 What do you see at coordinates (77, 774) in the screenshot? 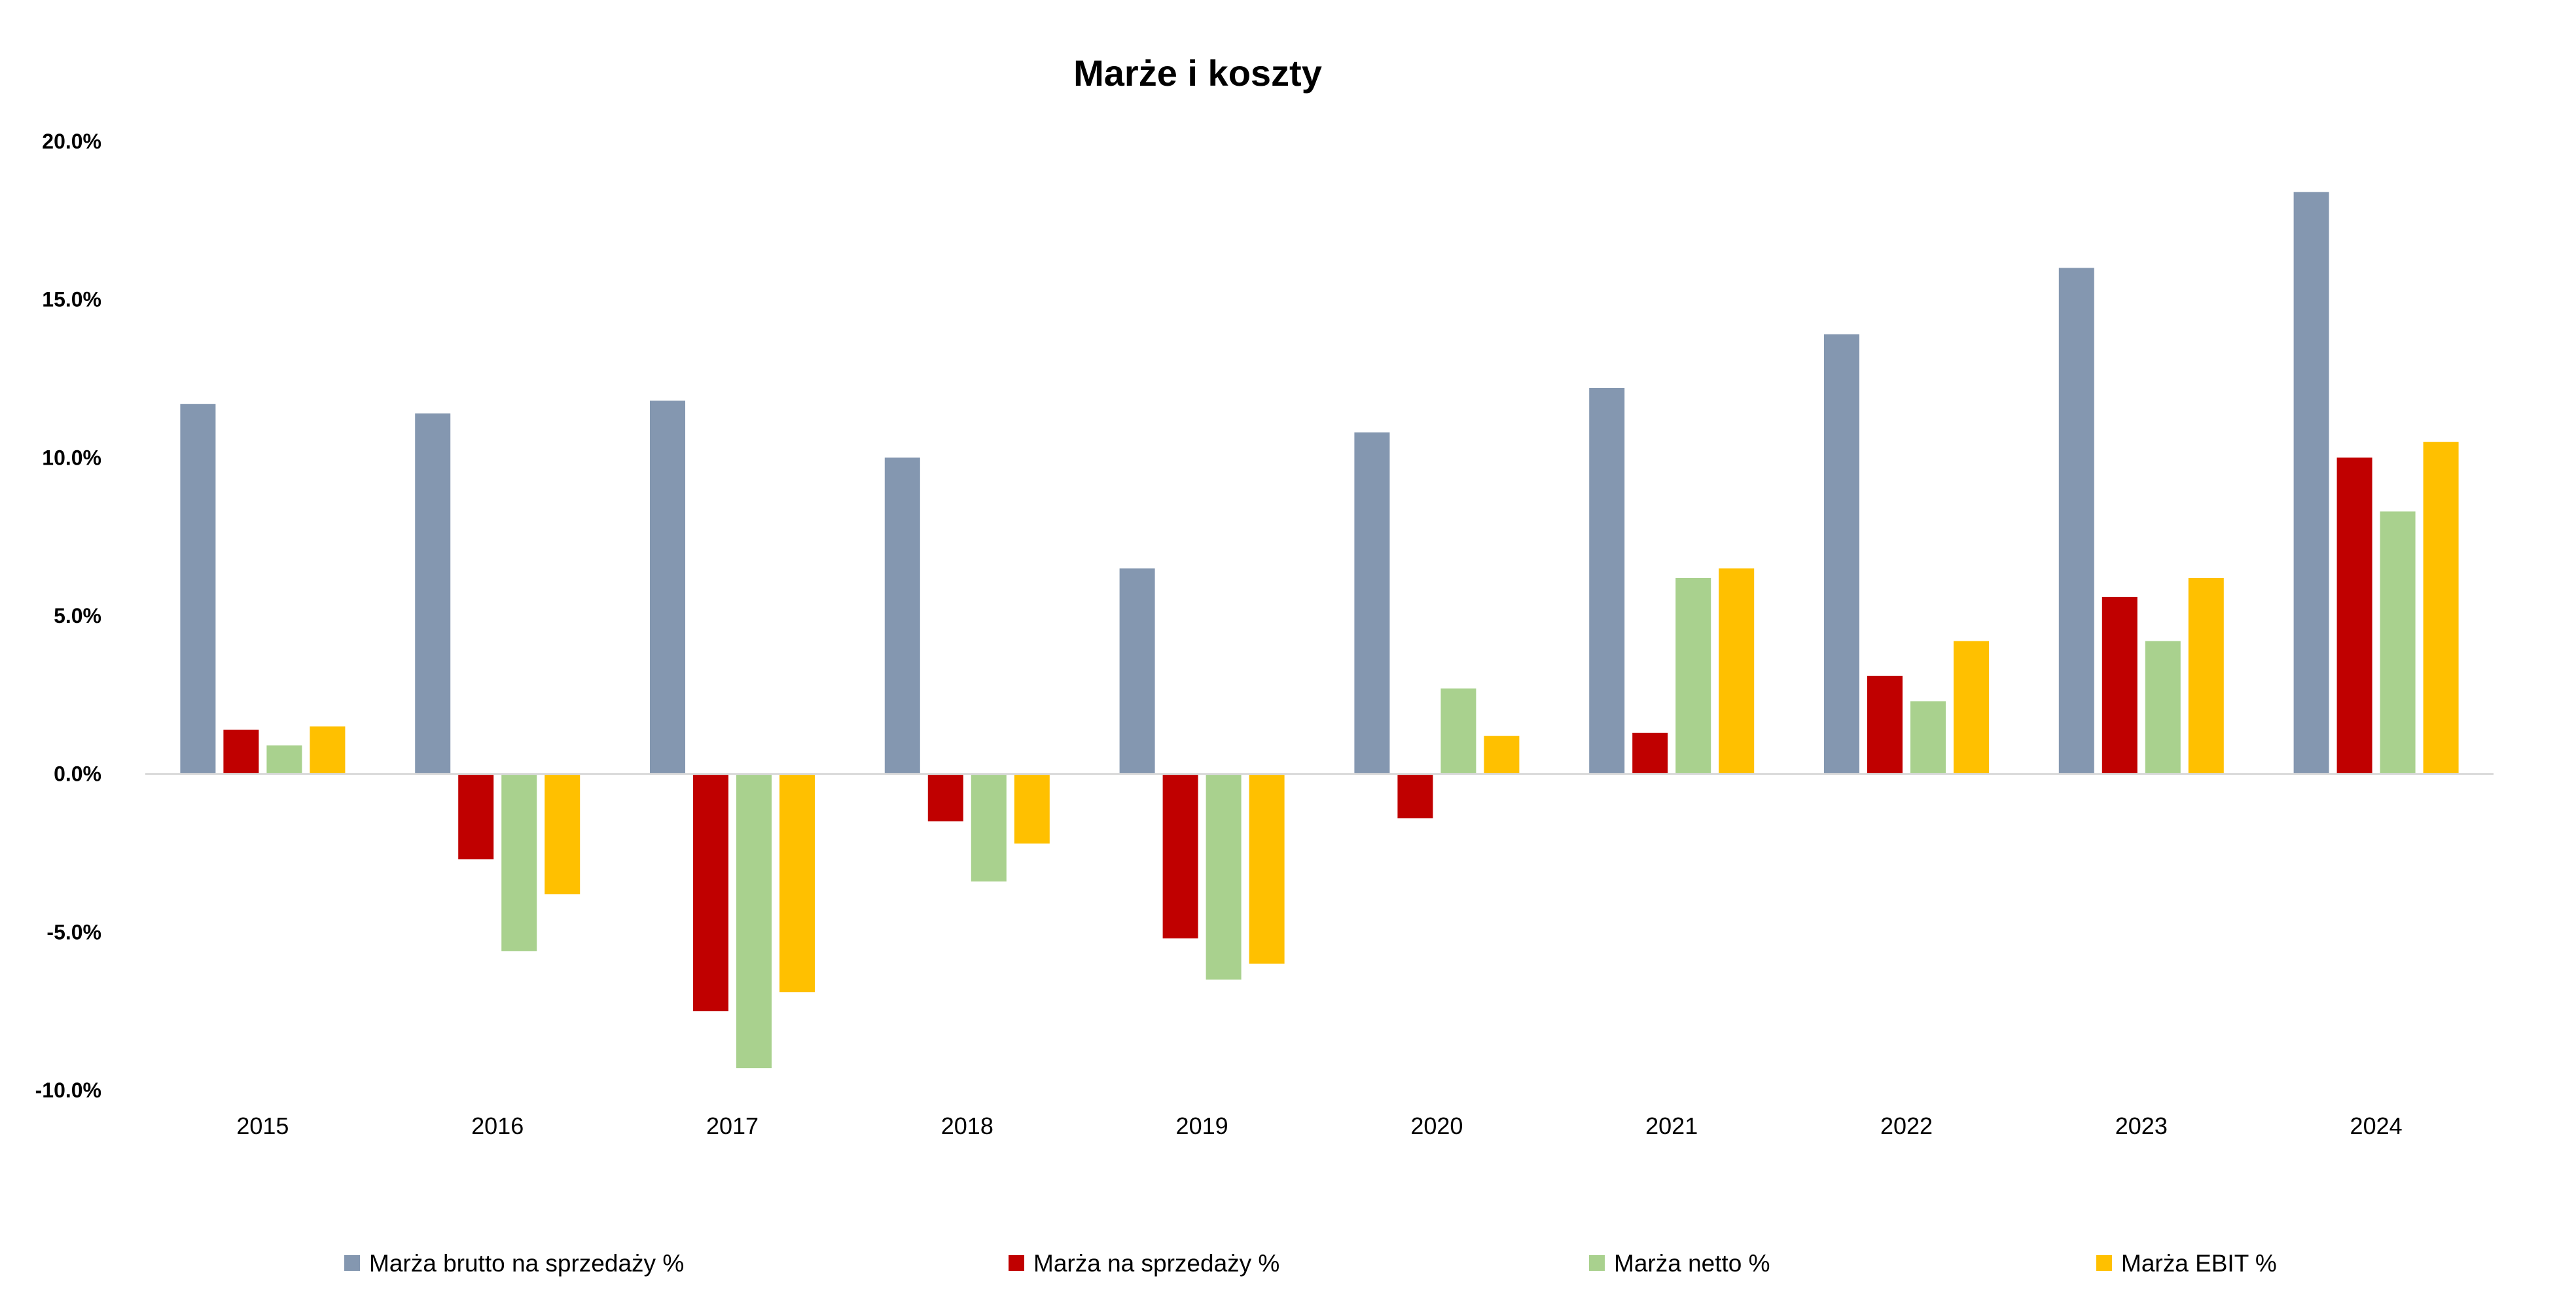
I see `y-tick-label: 0.0%` at bounding box center [77, 774].